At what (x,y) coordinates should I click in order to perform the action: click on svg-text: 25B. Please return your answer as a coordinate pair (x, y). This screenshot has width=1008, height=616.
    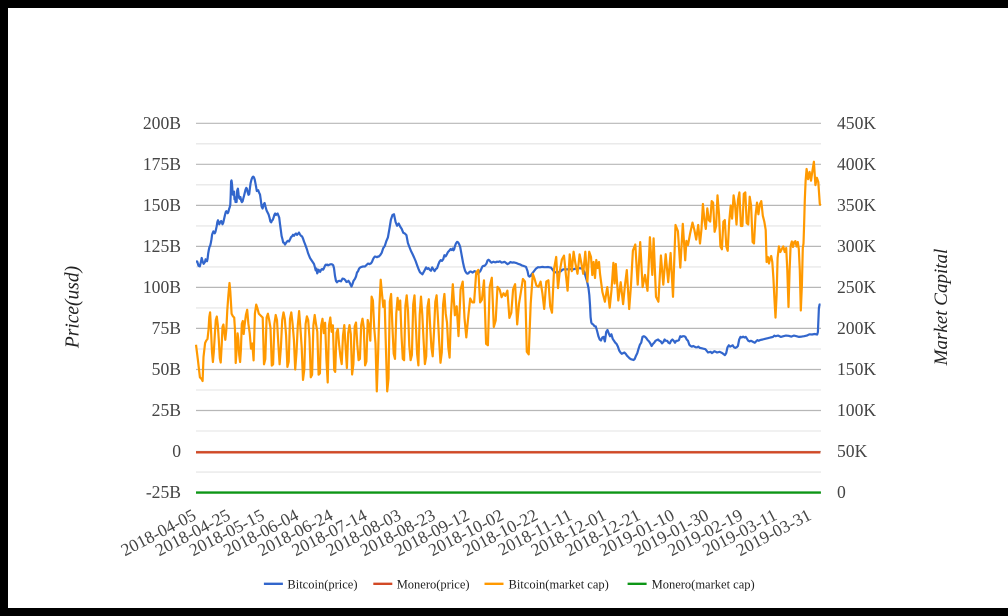
    Looking at the image, I should click on (166, 410).